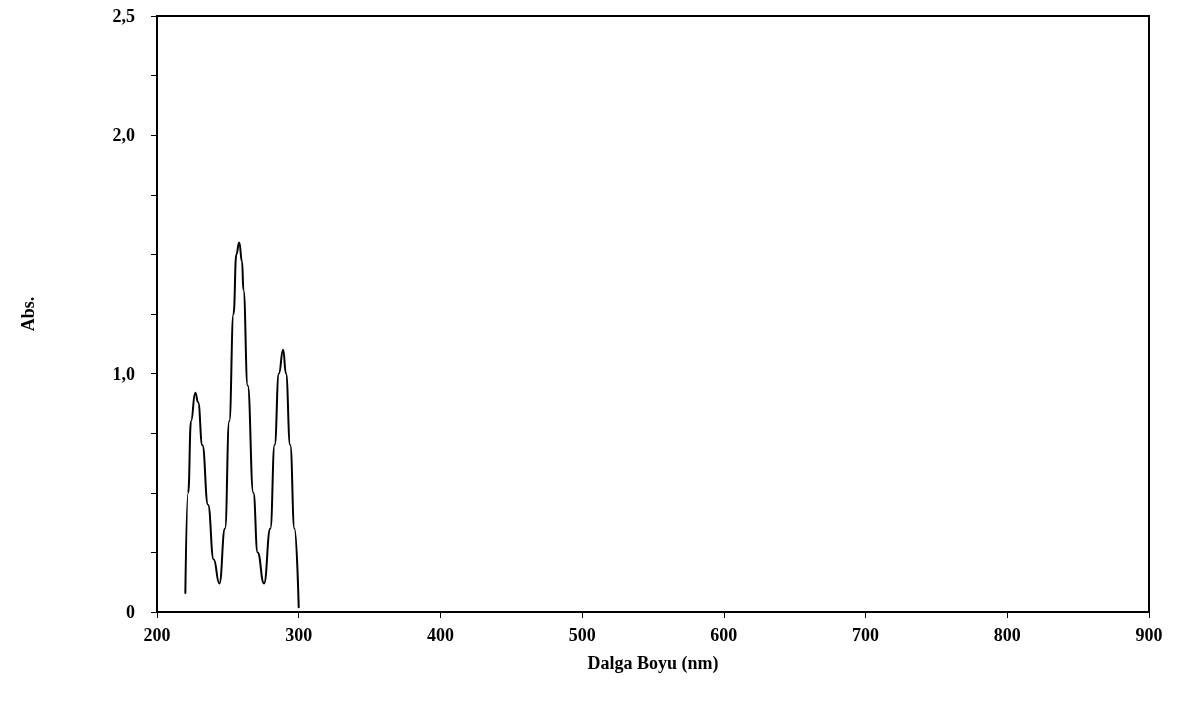  What do you see at coordinates (28, 314) in the screenshot?
I see `y-axis-title: Abs.` at bounding box center [28, 314].